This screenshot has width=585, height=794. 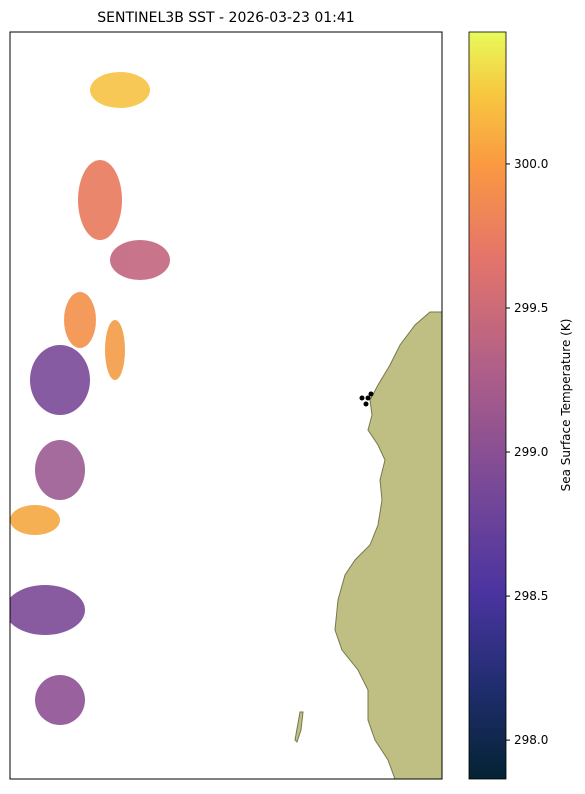 I want to click on colorbar, so click(x=487, y=405).